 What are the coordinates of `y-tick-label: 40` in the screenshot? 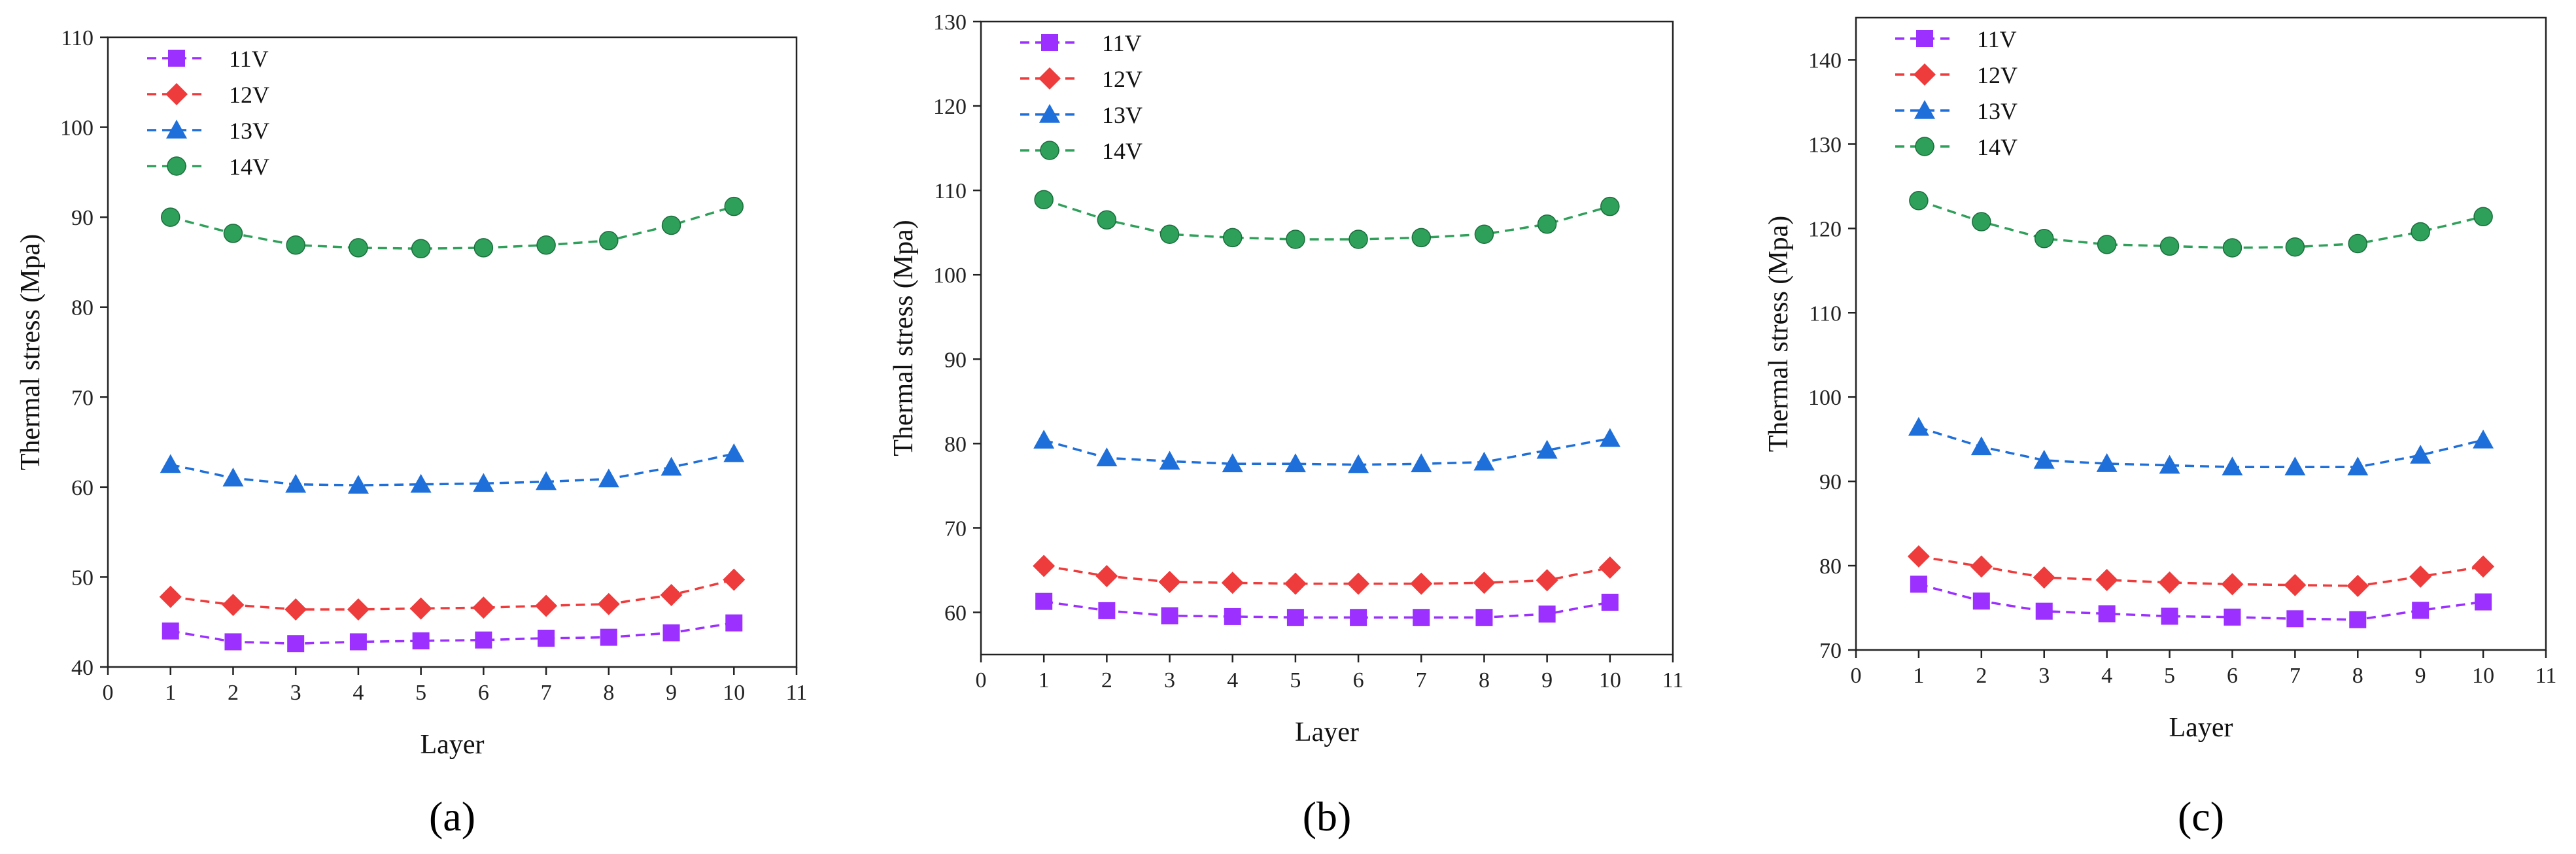 It's located at (83, 668).